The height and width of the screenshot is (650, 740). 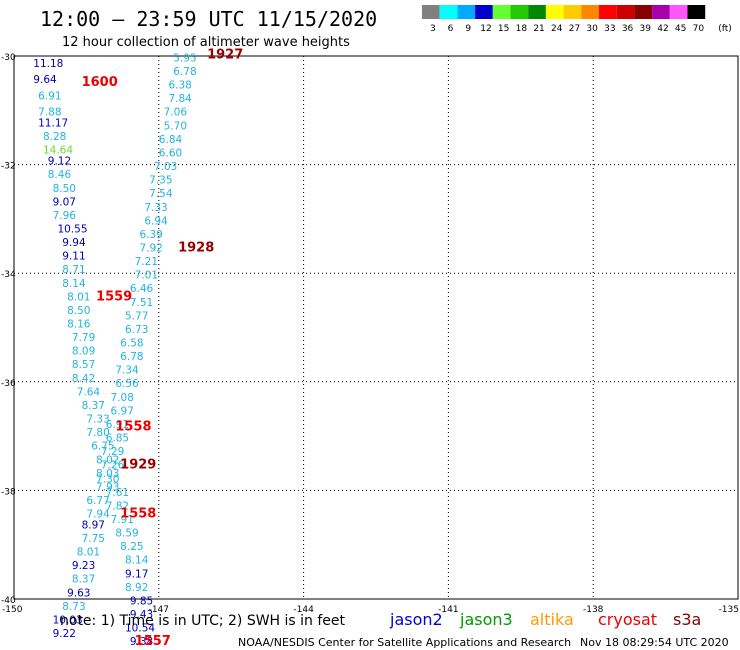 I want to click on swh-value-label: 8.14, so click(x=137, y=561).